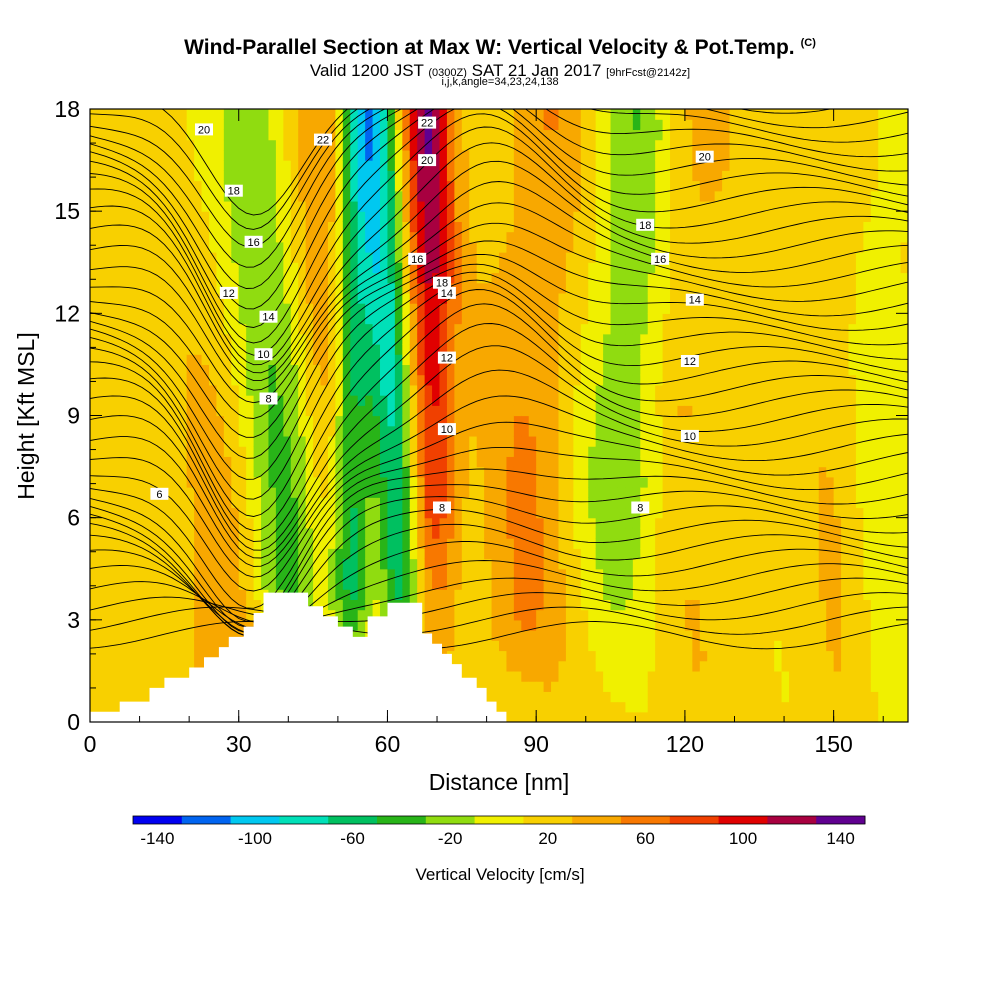 The width and height of the screenshot is (1000, 1000). Describe the element at coordinates (366, 70) in the screenshot. I see `valid-time: Valid 1200 JST` at that location.